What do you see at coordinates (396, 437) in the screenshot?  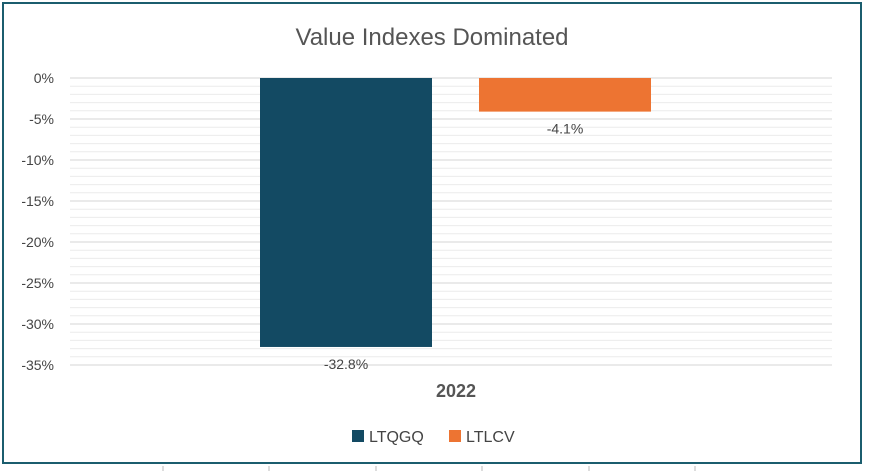 I see `legend-label: LTQGQ` at bounding box center [396, 437].